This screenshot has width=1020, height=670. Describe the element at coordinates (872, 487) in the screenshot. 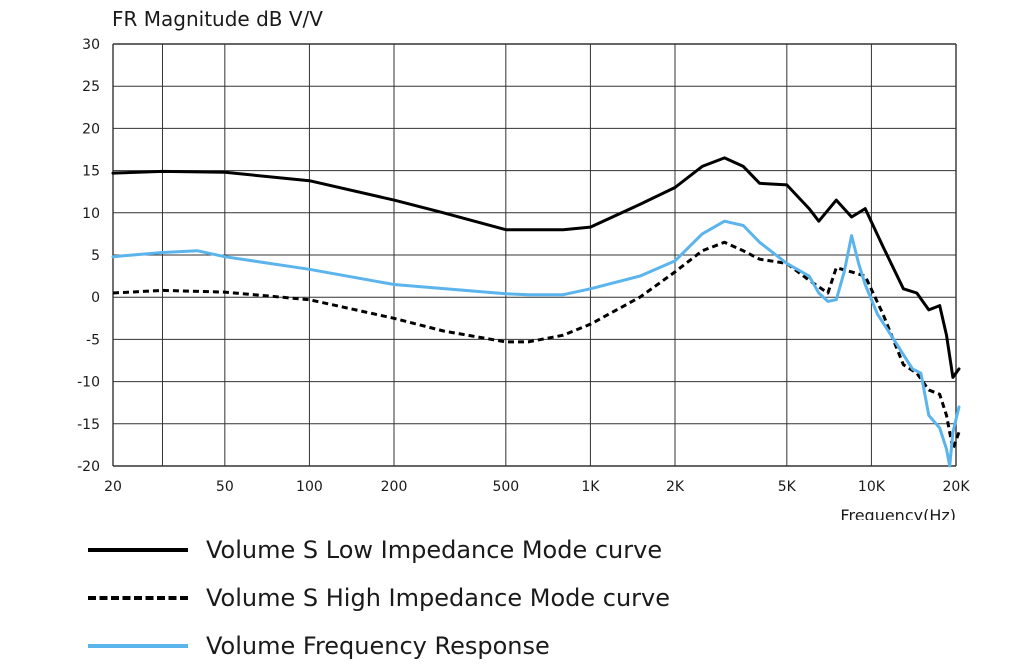

I see `x-tick-label: 10K` at that location.